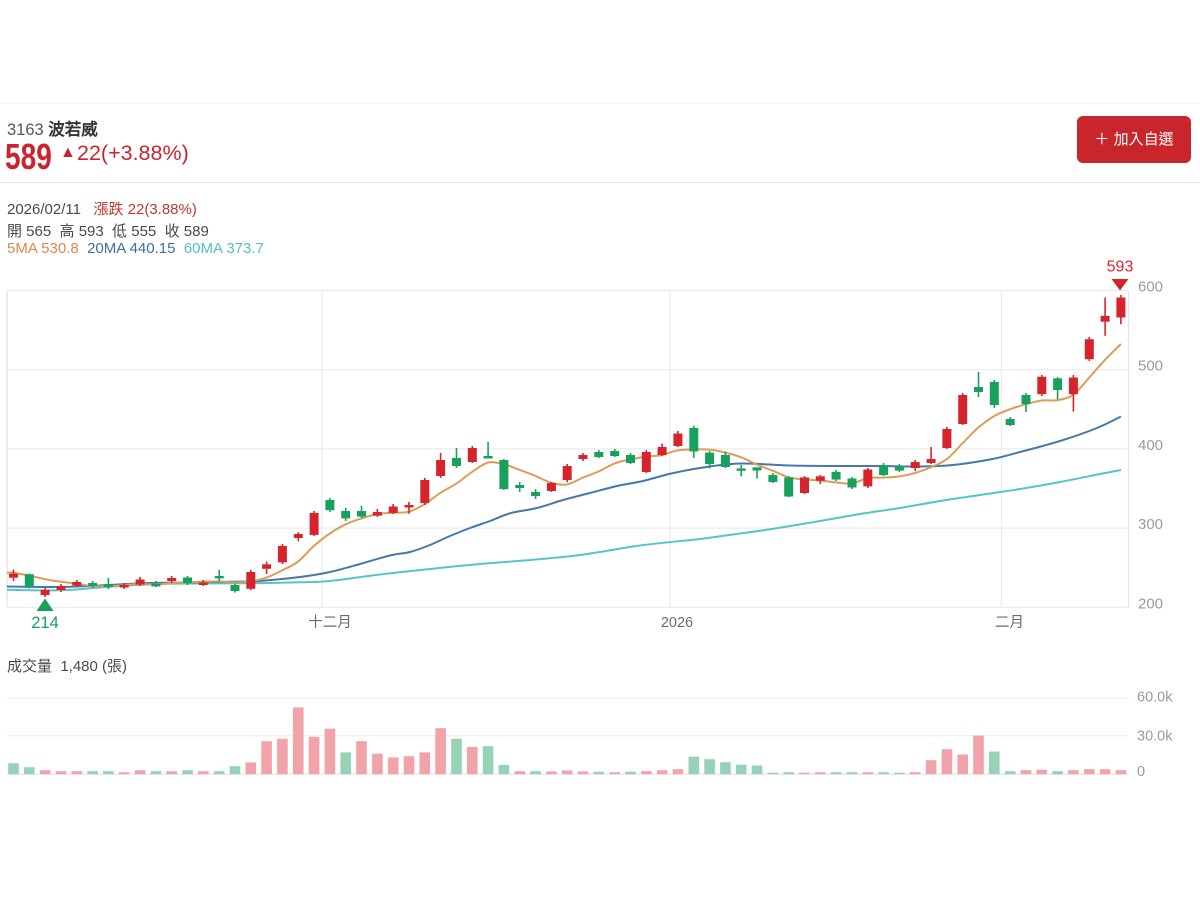 This screenshot has height=900, width=1200. What do you see at coordinates (330, 622) in the screenshot?
I see `svg-text: 十二月` at bounding box center [330, 622].